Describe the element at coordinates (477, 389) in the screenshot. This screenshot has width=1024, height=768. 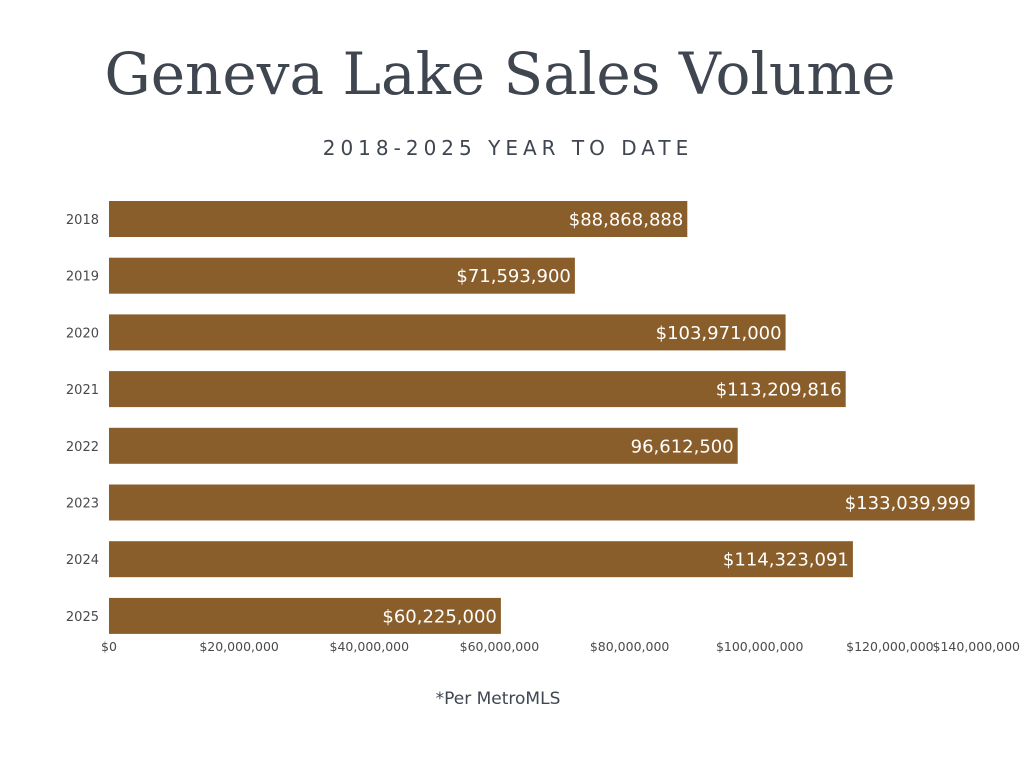
I see `bar-2021` at that location.